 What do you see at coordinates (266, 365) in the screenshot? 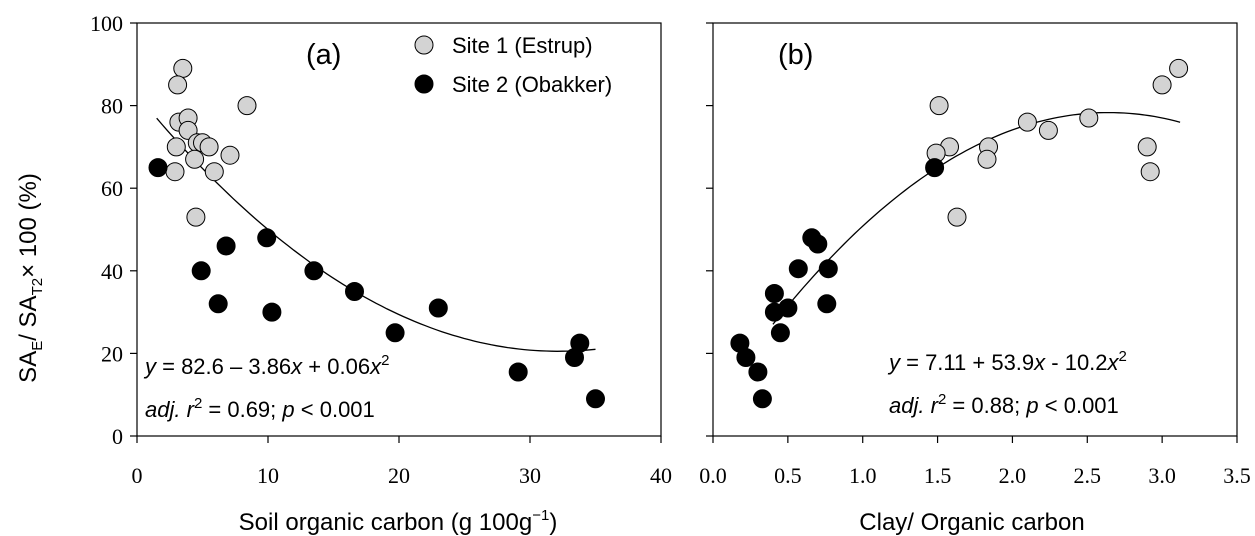
I see `panel-a-equation: y = 82.6 – 3.86x + 0.06x2` at bounding box center [266, 365].